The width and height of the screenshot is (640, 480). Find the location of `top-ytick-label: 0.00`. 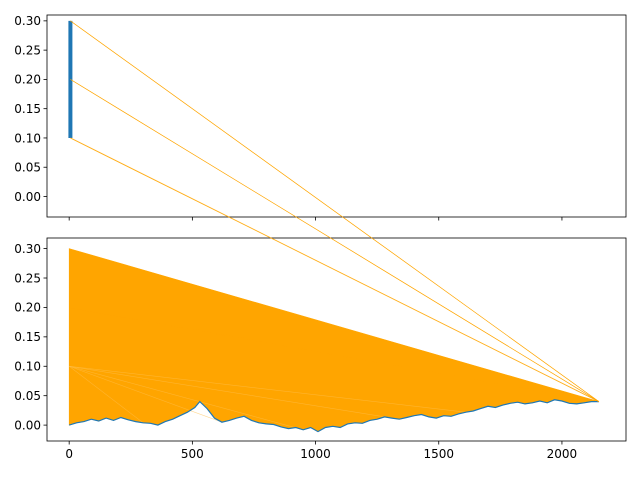

top-ytick-label: 0.00 is located at coordinates (27, 197).